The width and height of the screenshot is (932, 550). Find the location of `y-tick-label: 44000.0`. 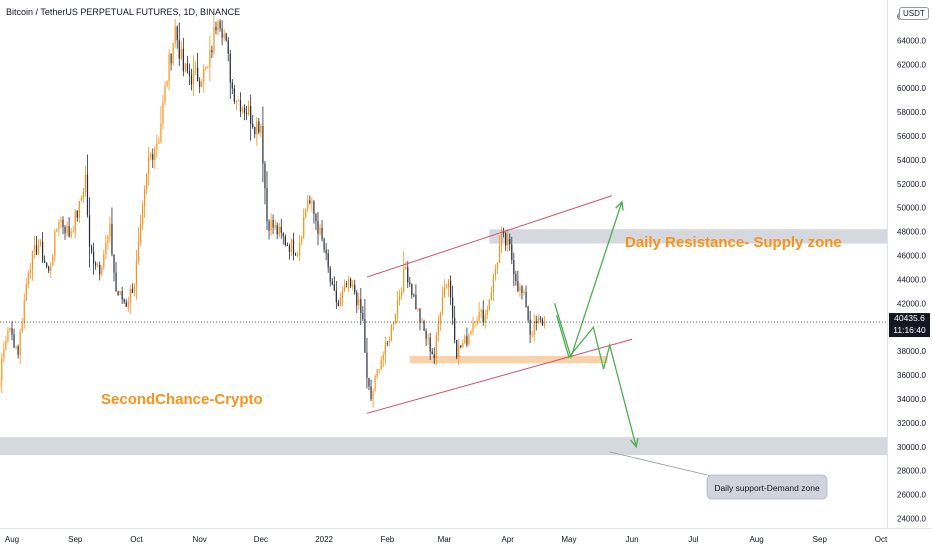

y-tick-label: 44000.0 is located at coordinates (911, 279).